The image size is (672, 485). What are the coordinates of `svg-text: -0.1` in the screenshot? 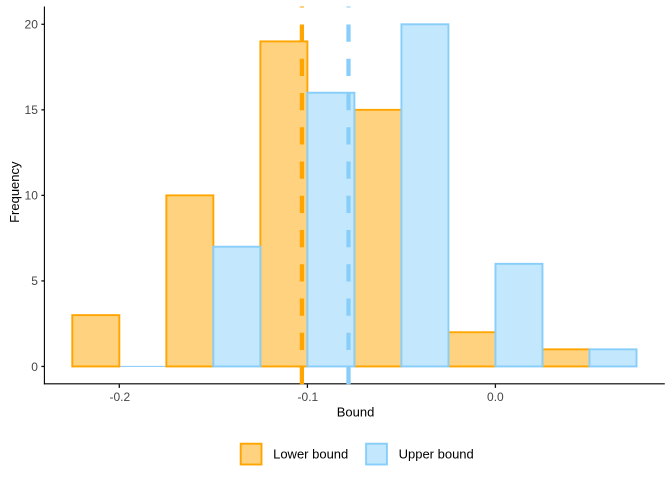 It's located at (308, 397).